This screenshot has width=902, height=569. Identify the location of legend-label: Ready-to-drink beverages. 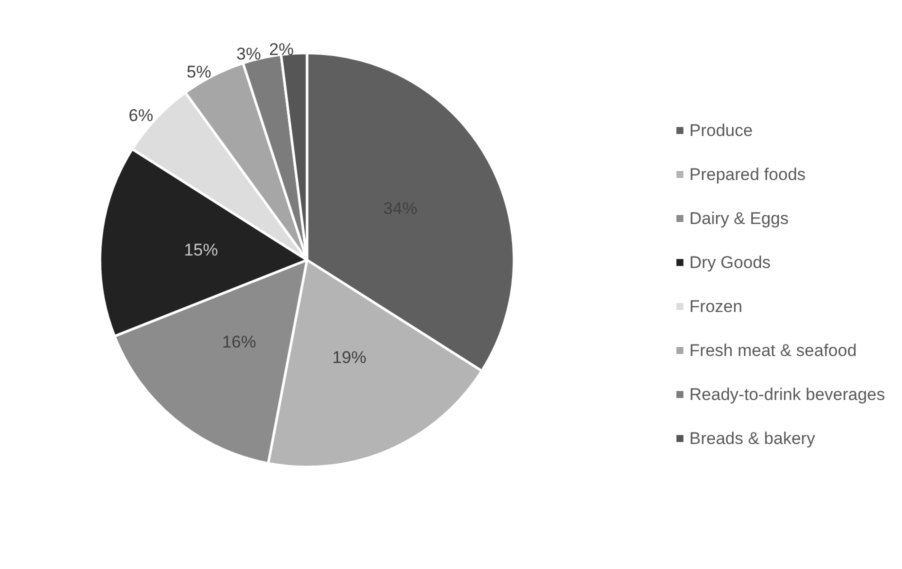
(787, 394).